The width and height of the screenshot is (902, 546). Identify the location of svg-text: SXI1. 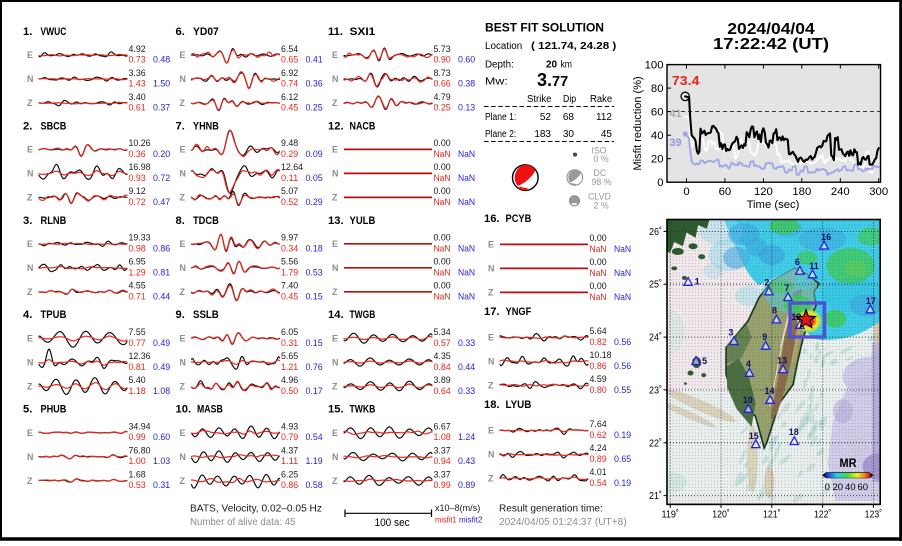
(363, 32).